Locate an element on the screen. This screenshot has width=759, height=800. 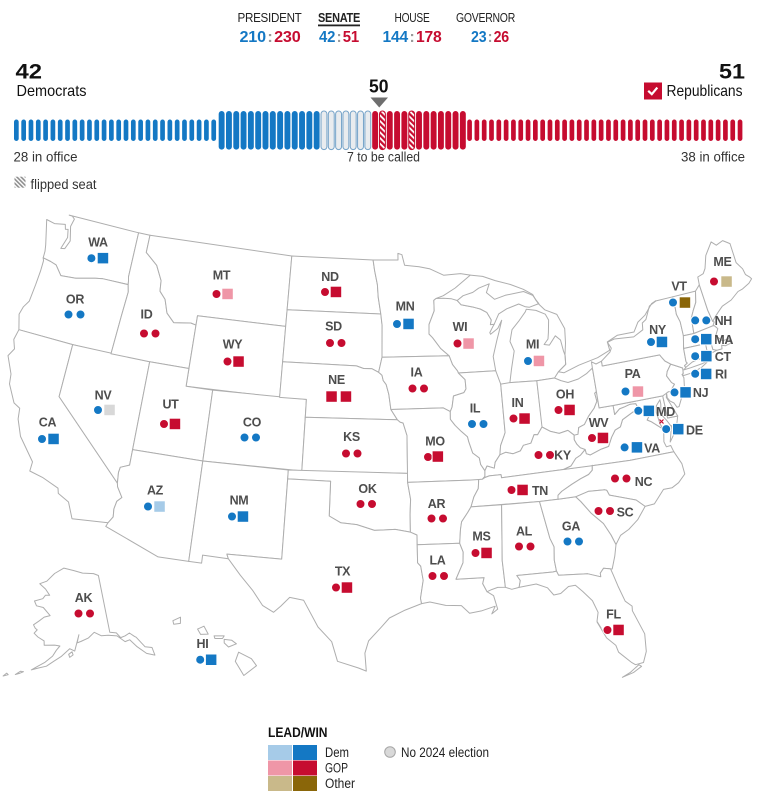
svg-text: flipped seat is located at coordinates (64, 184).